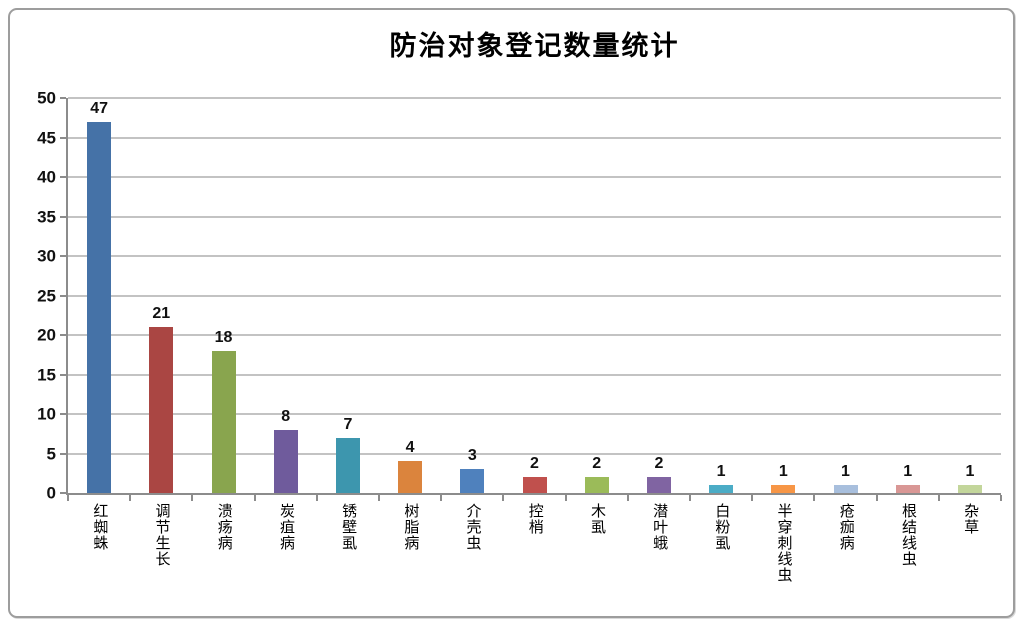  What do you see at coordinates (472, 456) in the screenshot?
I see `value-label: 3` at bounding box center [472, 456].